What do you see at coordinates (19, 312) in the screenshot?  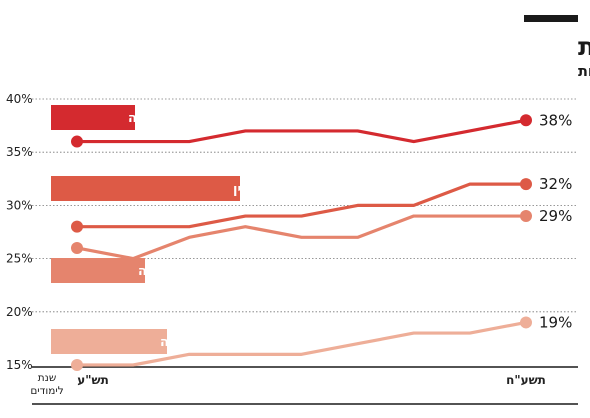 I see `y-tick-label: 20%` at bounding box center [19, 312].